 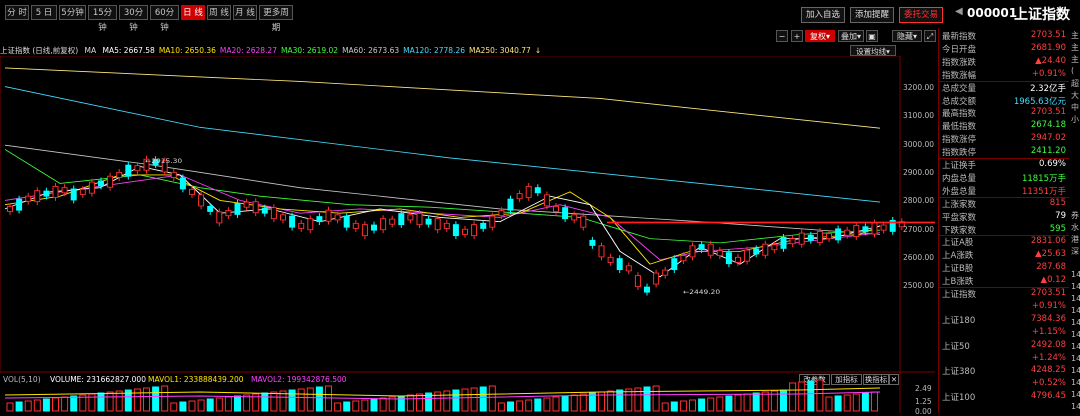 I want to click on quote-label: 上证100, so click(x=959, y=398).